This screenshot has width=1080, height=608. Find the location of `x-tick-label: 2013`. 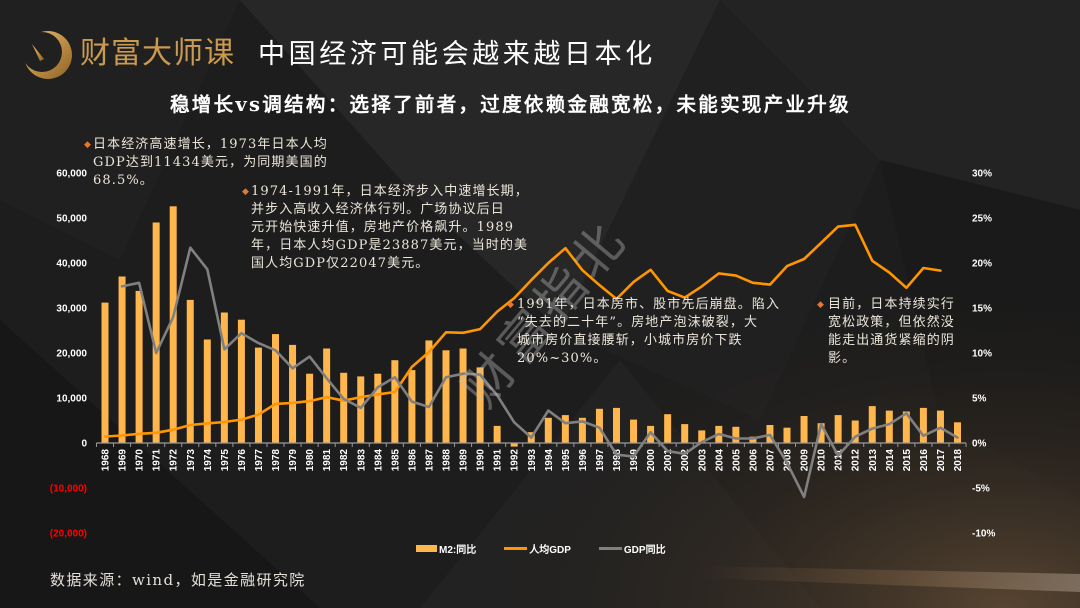

x-tick-label: 2013 is located at coordinates (873, 460).